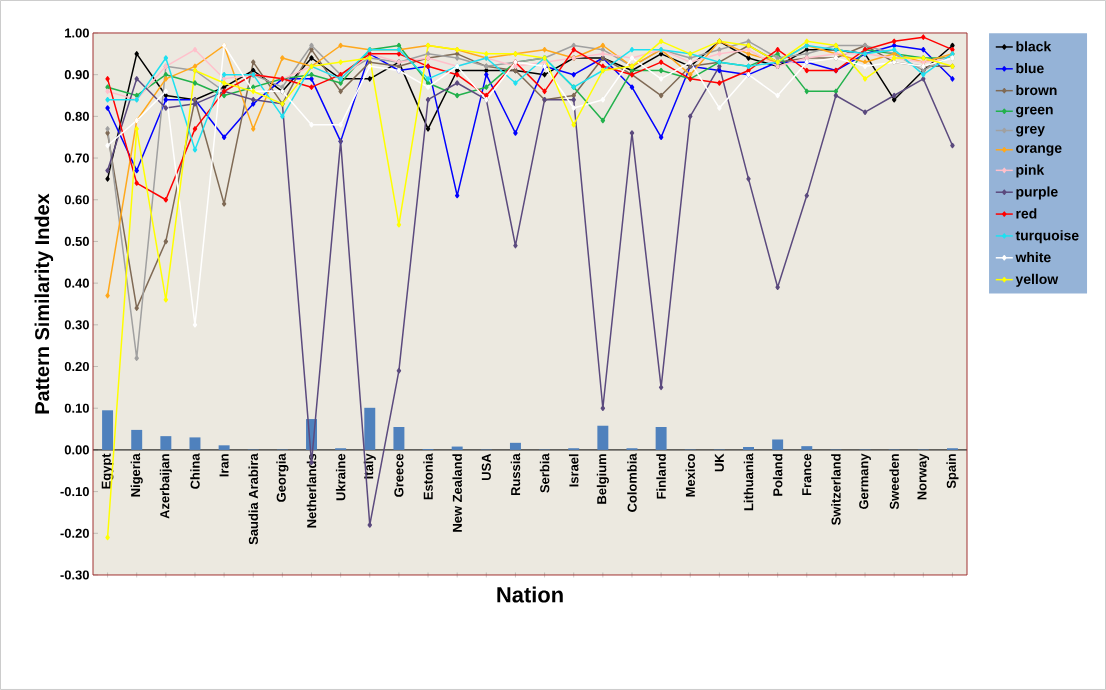 Image resolution: width=1106 pixels, height=690 pixels. Describe the element at coordinates (399, 475) in the screenshot. I see `x-tick-label: Greece` at that location.